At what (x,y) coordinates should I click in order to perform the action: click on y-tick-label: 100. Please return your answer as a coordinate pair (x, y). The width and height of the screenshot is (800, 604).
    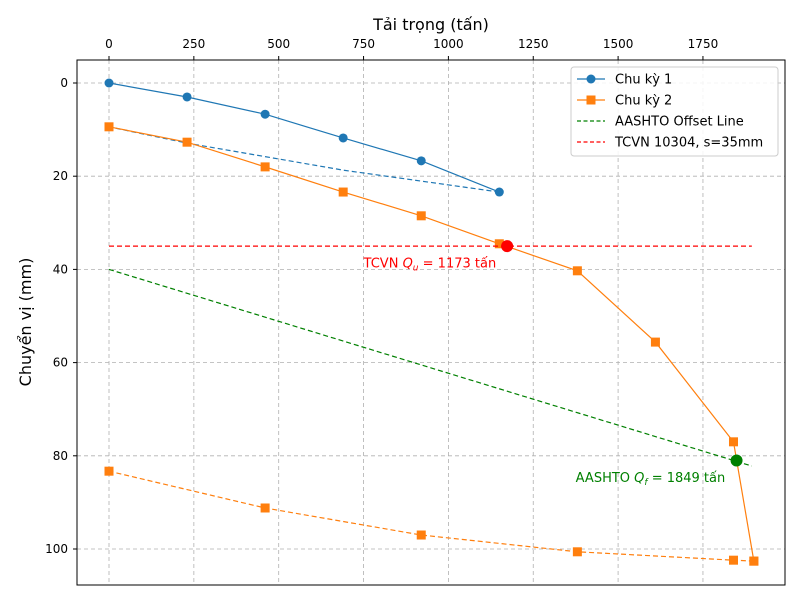
    Looking at the image, I should click on (56, 549).